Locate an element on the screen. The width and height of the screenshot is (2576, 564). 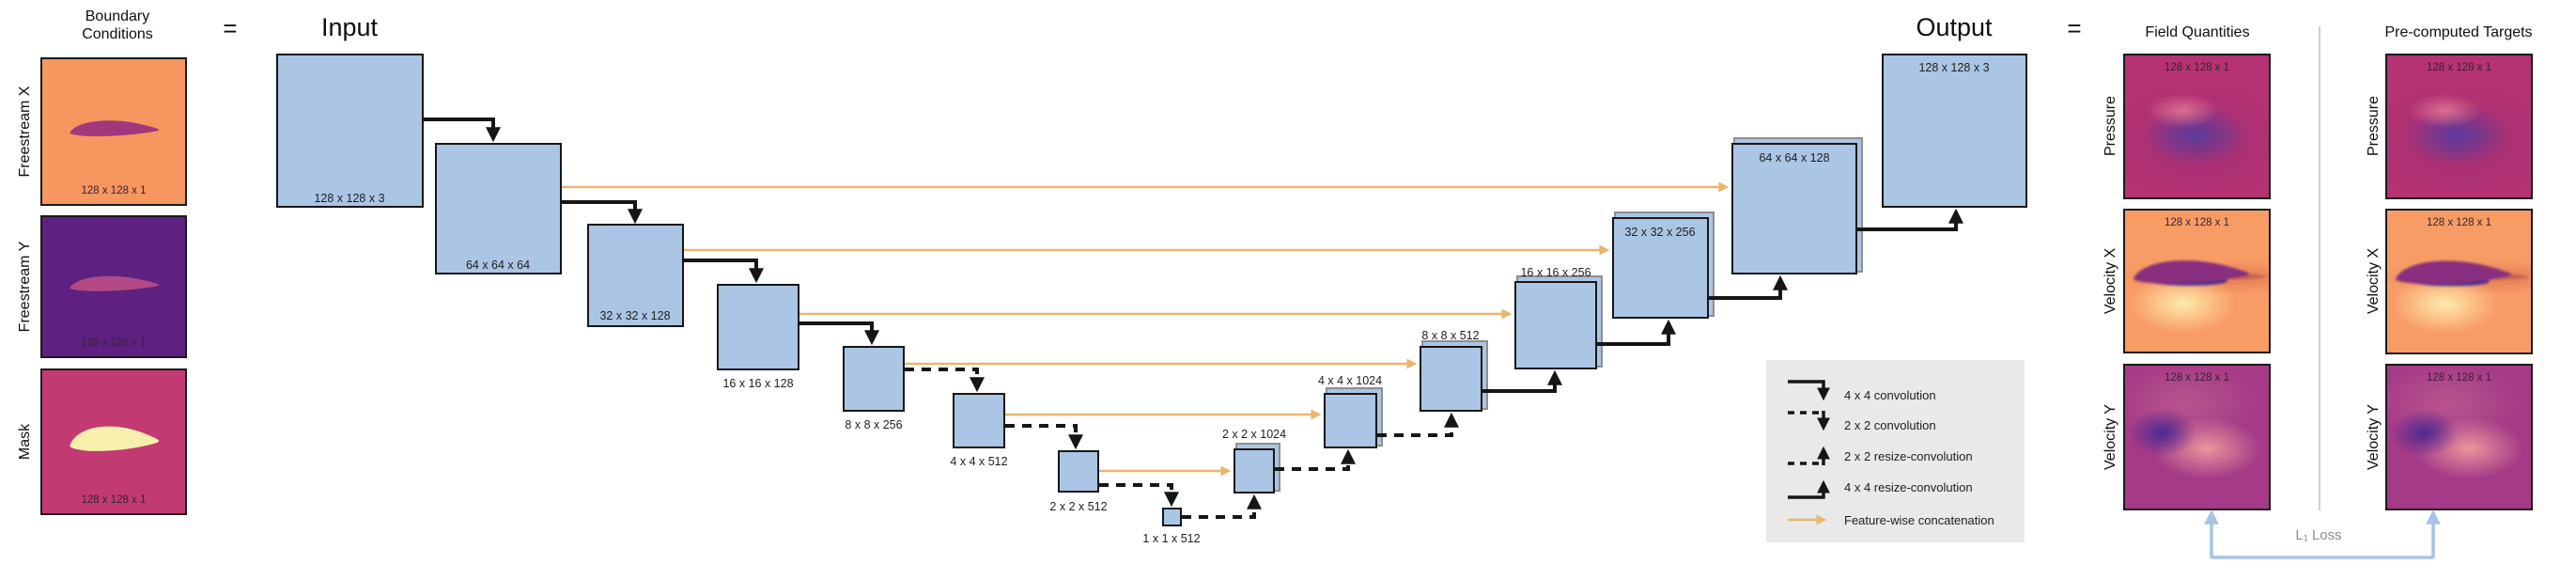
target-velocity-y-label: Velocity Y is located at coordinates (2374, 437).